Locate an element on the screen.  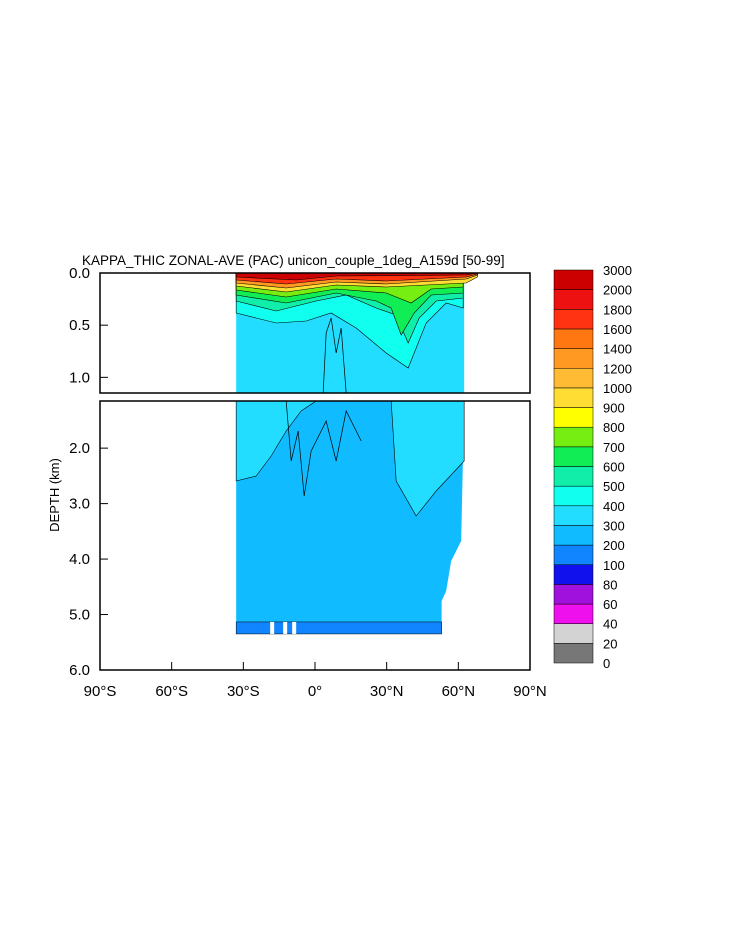
lower-panel-field is located at coordinates (350, 518).